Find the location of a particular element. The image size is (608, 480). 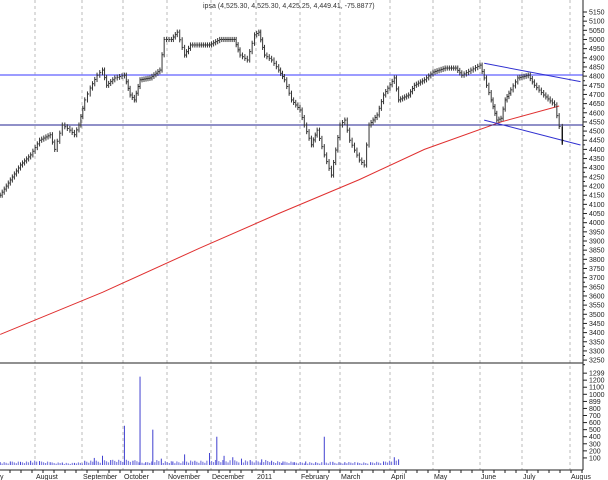

volume-tick-label: 1200 is located at coordinates (597, 381).